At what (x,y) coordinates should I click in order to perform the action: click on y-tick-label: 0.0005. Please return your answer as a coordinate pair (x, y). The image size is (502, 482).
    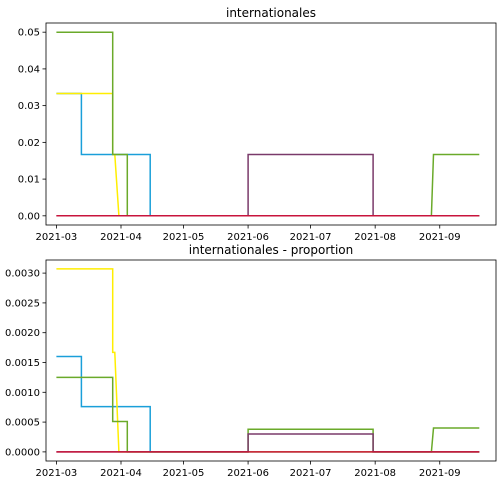
    Looking at the image, I should click on (22, 423).